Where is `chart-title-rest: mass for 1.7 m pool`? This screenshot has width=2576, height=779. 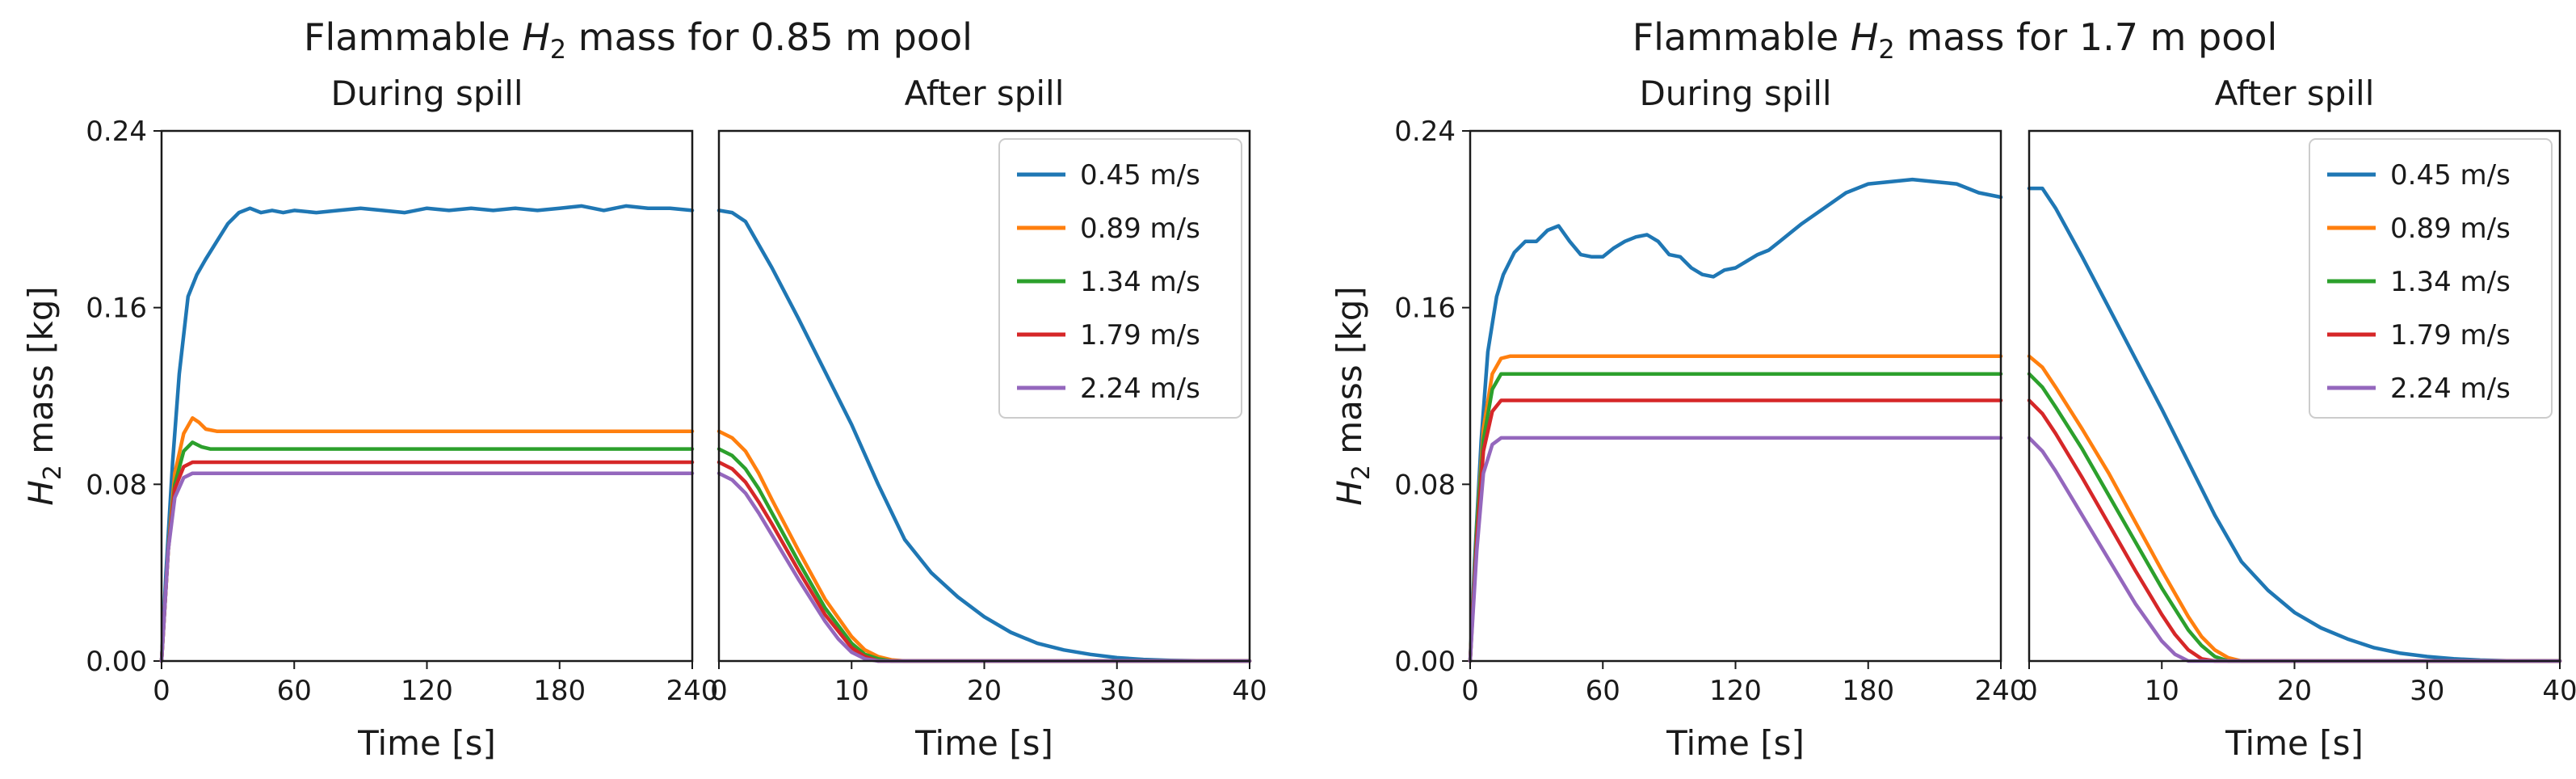 chart-title-rest: mass for 1.7 m pool is located at coordinates (2086, 37).